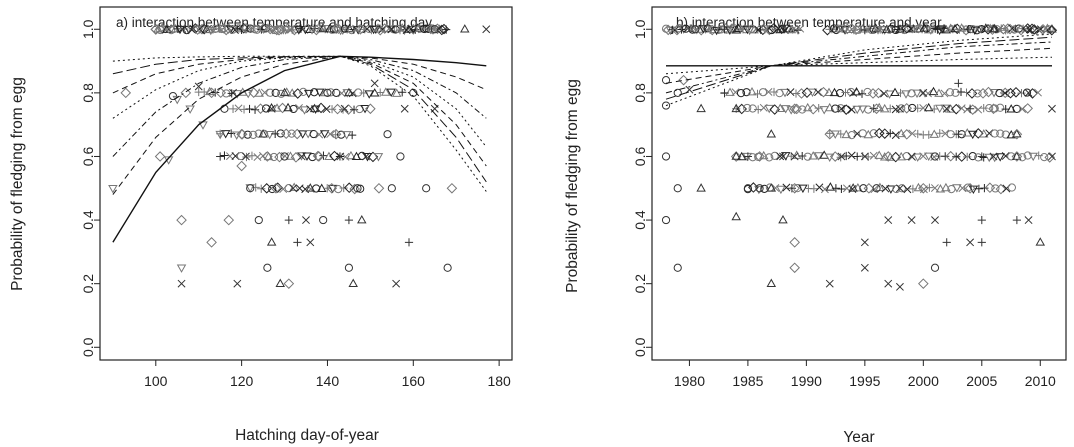  What do you see at coordinates (156, 381) in the screenshot?
I see `x-tick-label: 100` at bounding box center [156, 381].